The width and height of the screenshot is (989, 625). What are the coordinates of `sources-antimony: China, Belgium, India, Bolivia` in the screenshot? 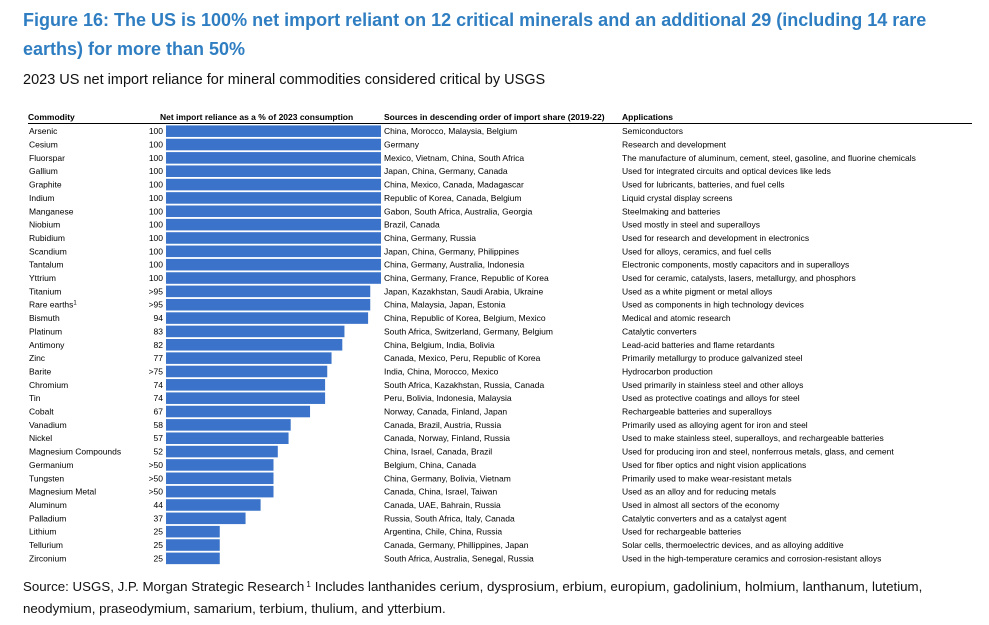 It's located at (439, 345).